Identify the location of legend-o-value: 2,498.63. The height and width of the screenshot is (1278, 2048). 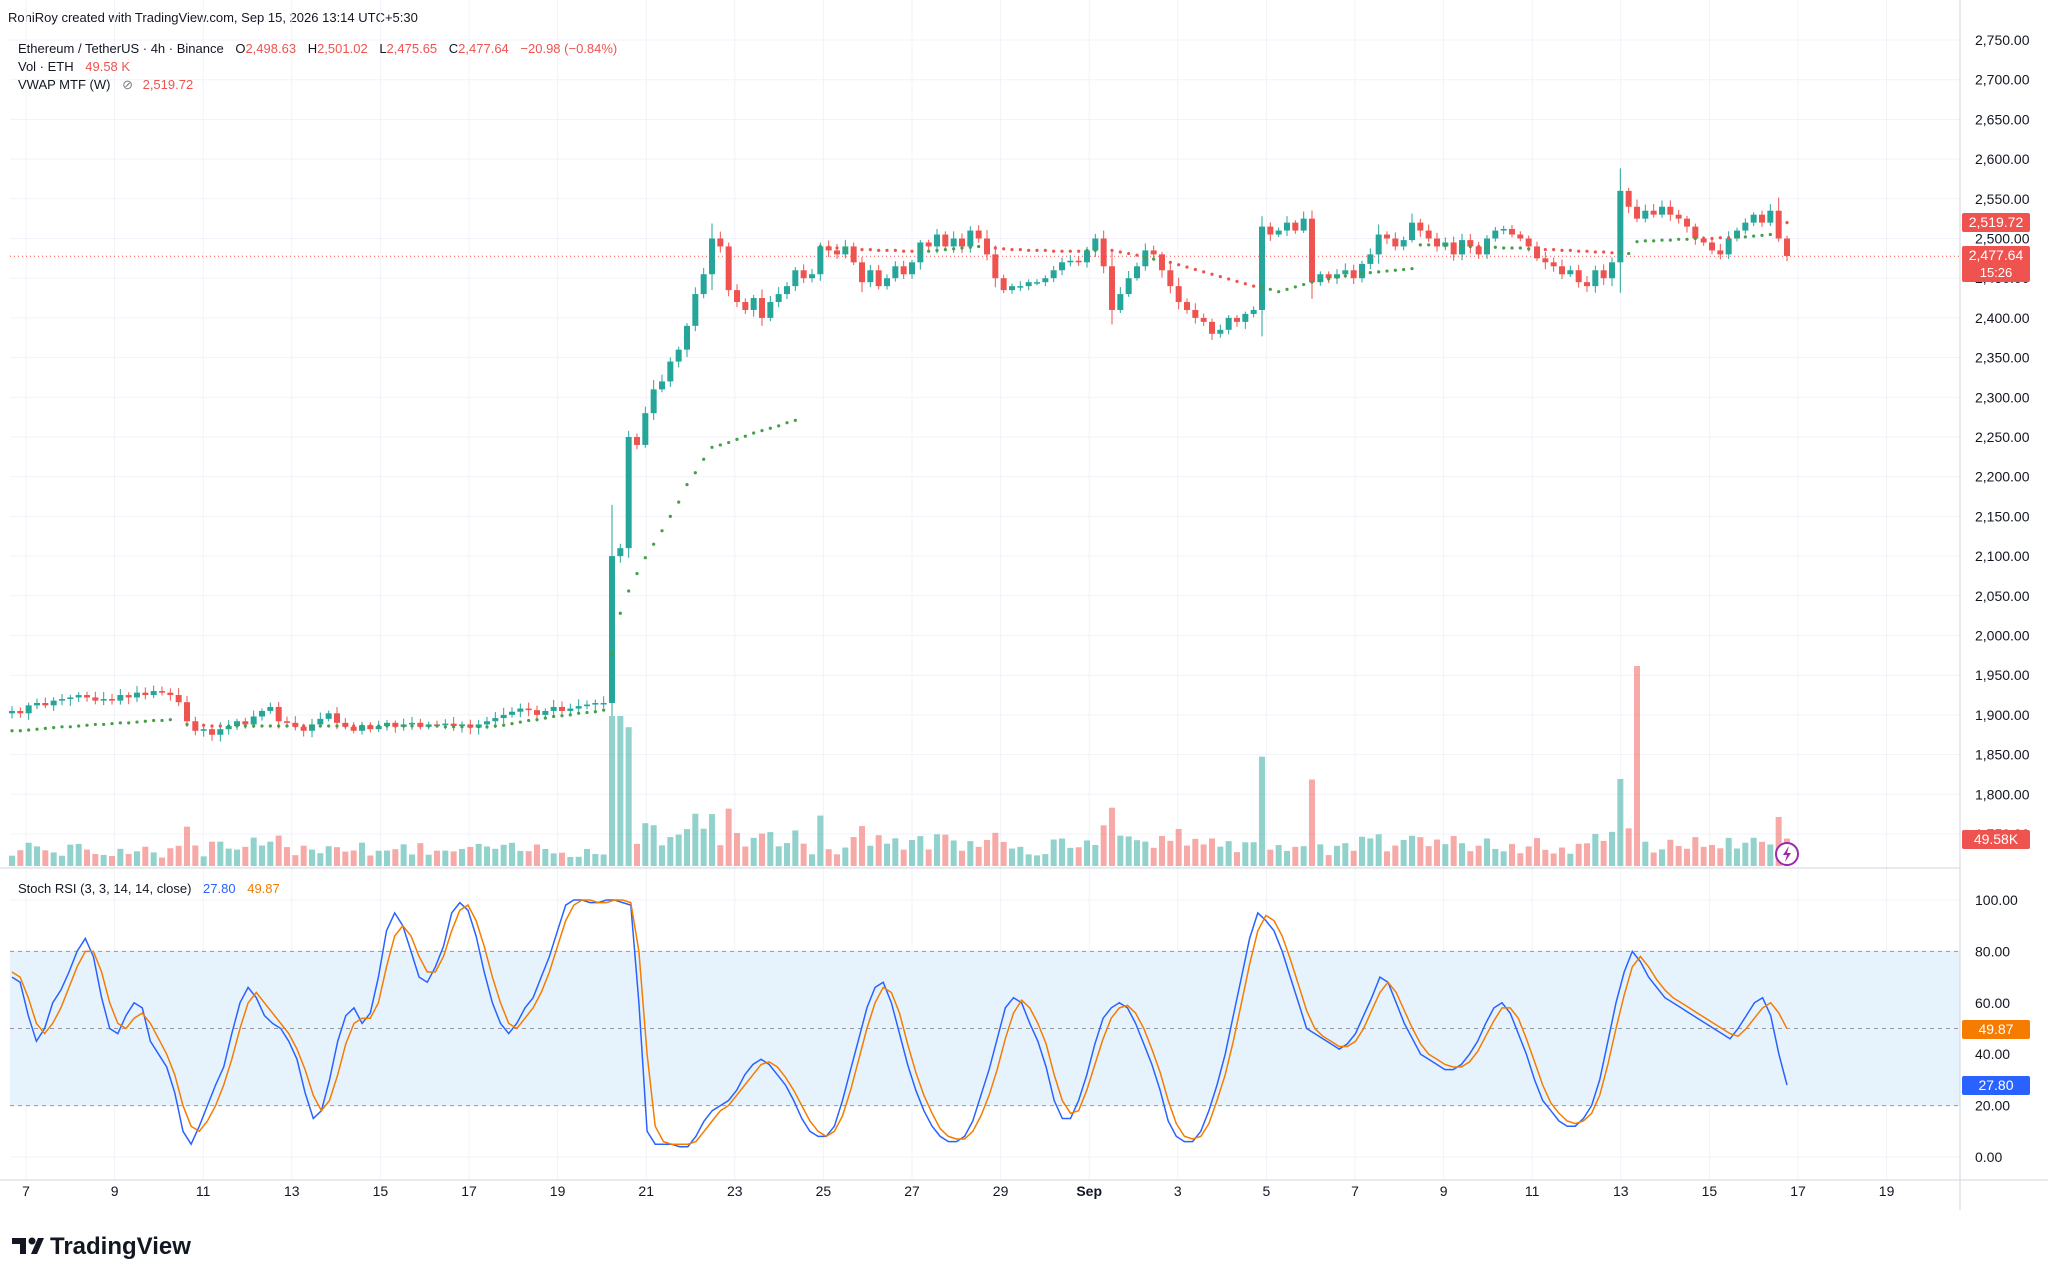
(270, 48).